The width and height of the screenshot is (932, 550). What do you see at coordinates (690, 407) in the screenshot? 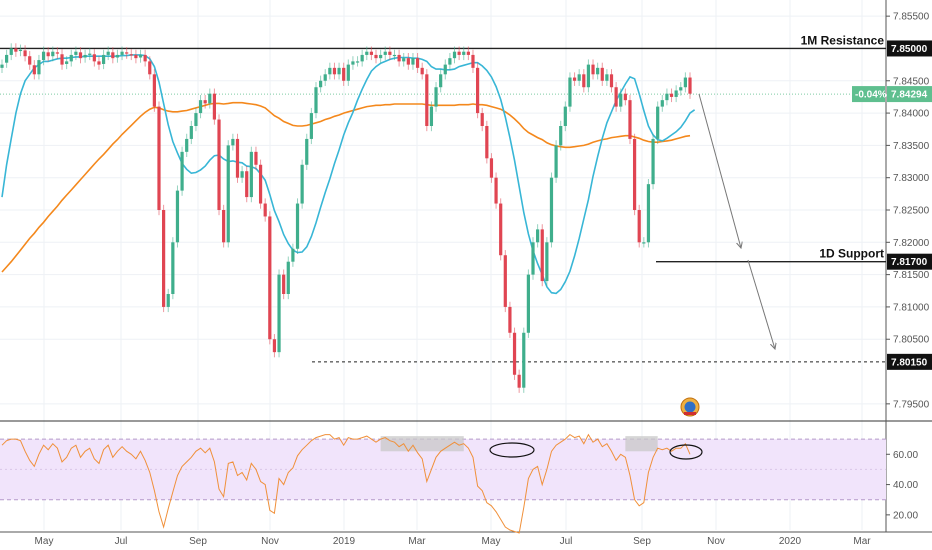
I see `logo-icon` at bounding box center [690, 407].